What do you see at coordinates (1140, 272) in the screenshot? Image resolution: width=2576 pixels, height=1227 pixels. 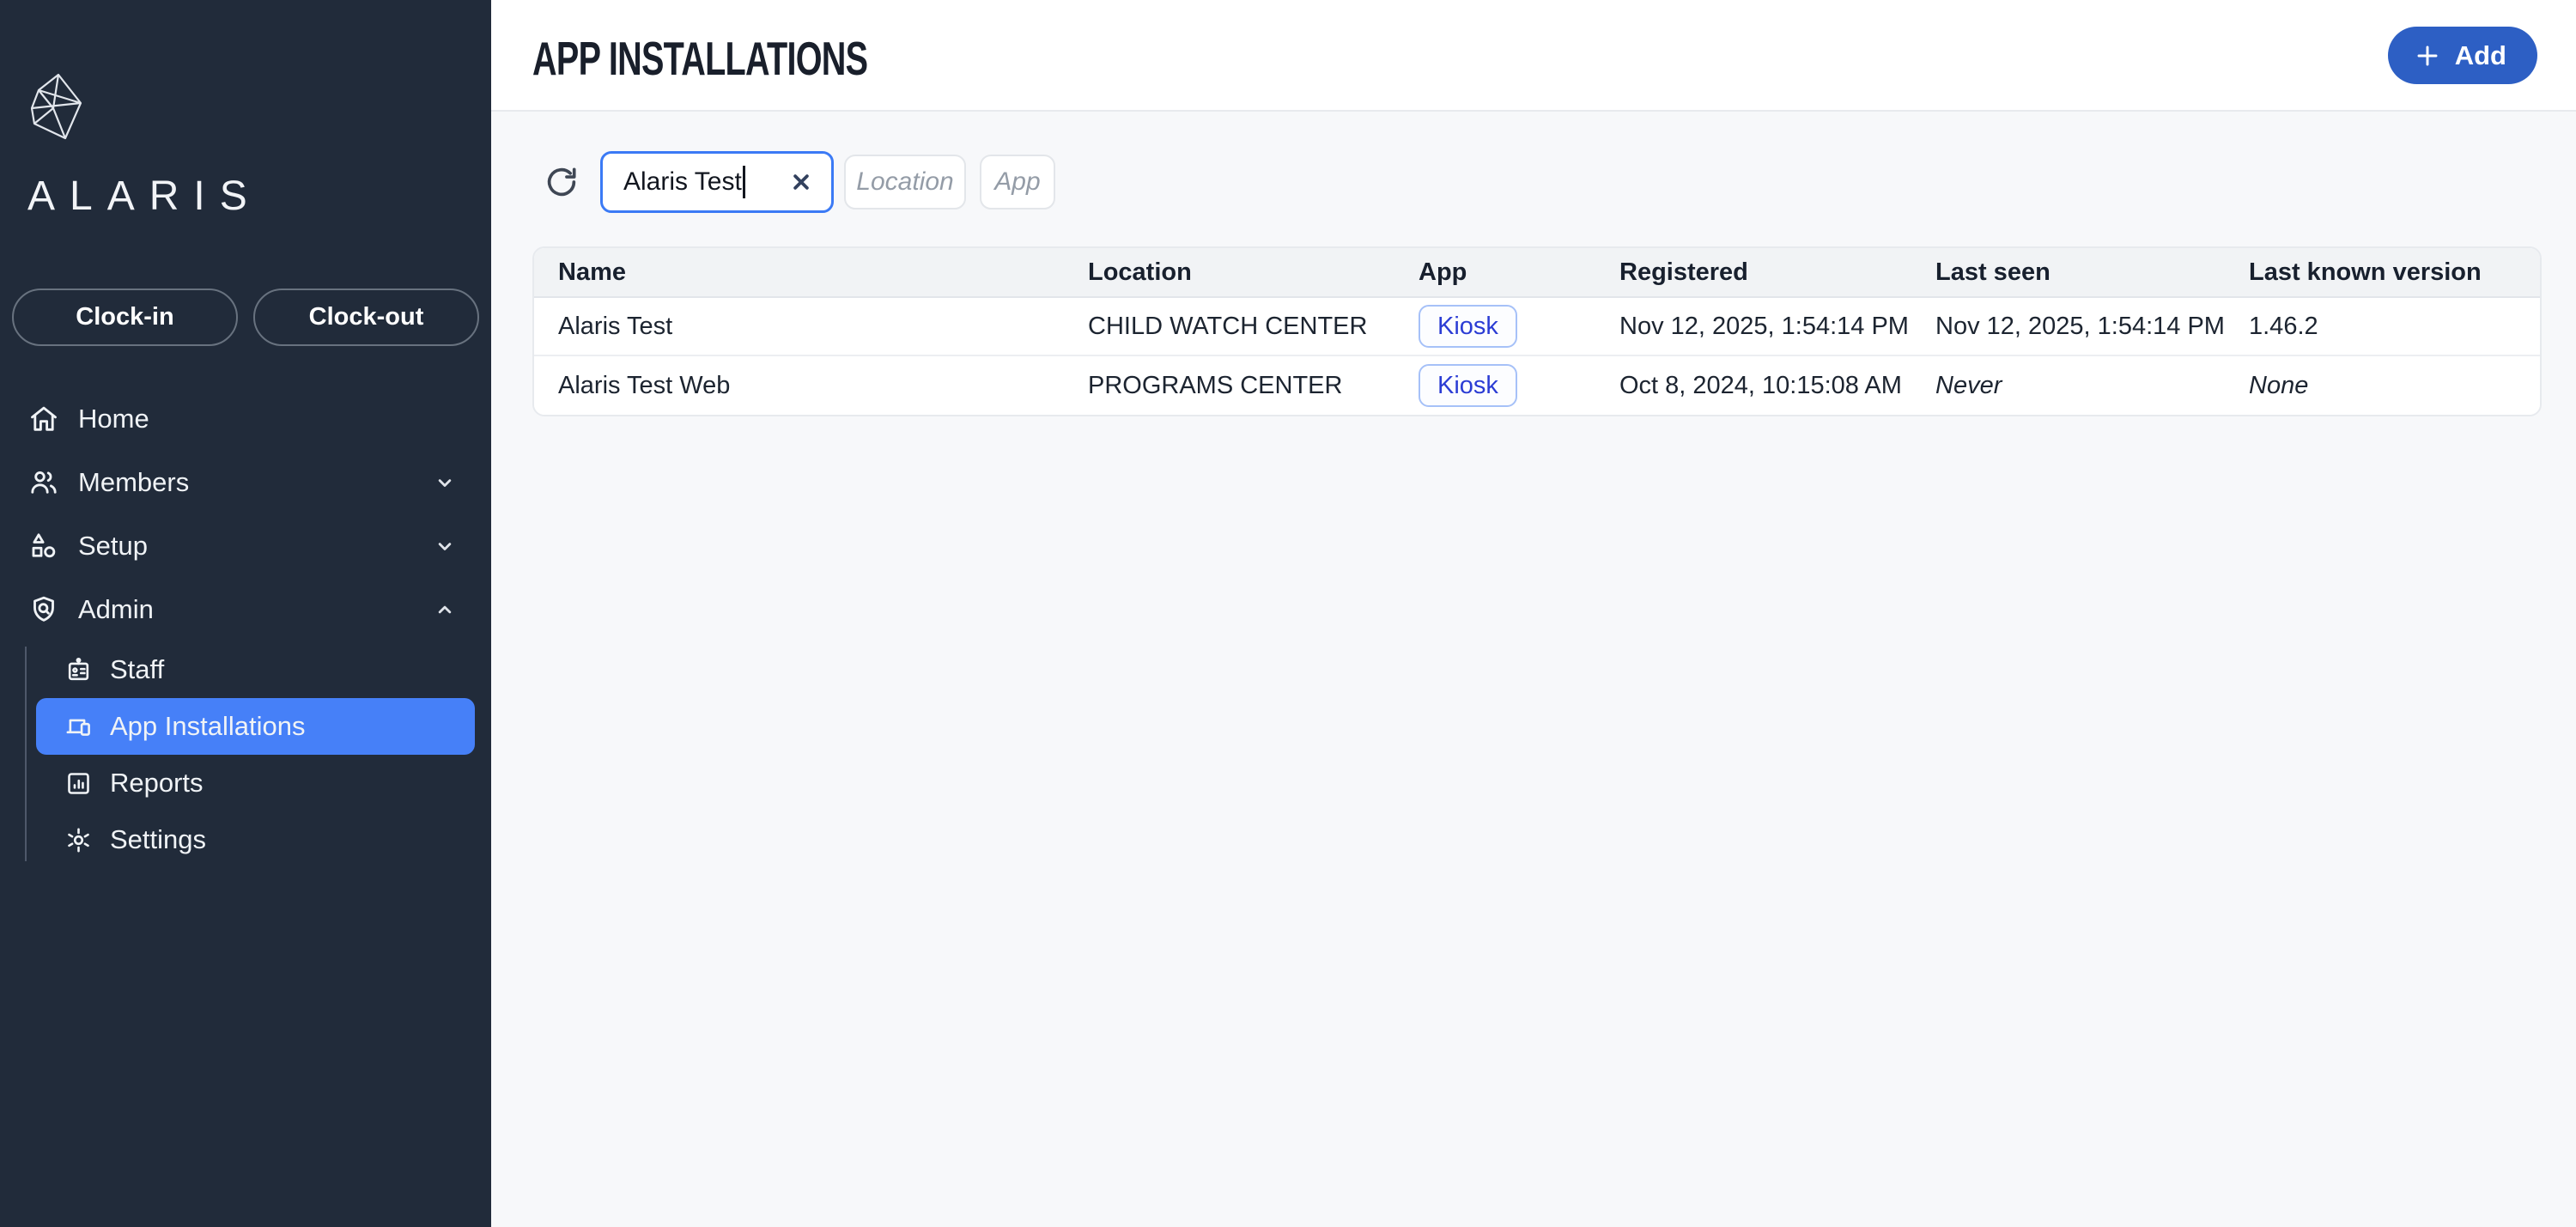 I see `column-header-location: Location` at bounding box center [1140, 272].